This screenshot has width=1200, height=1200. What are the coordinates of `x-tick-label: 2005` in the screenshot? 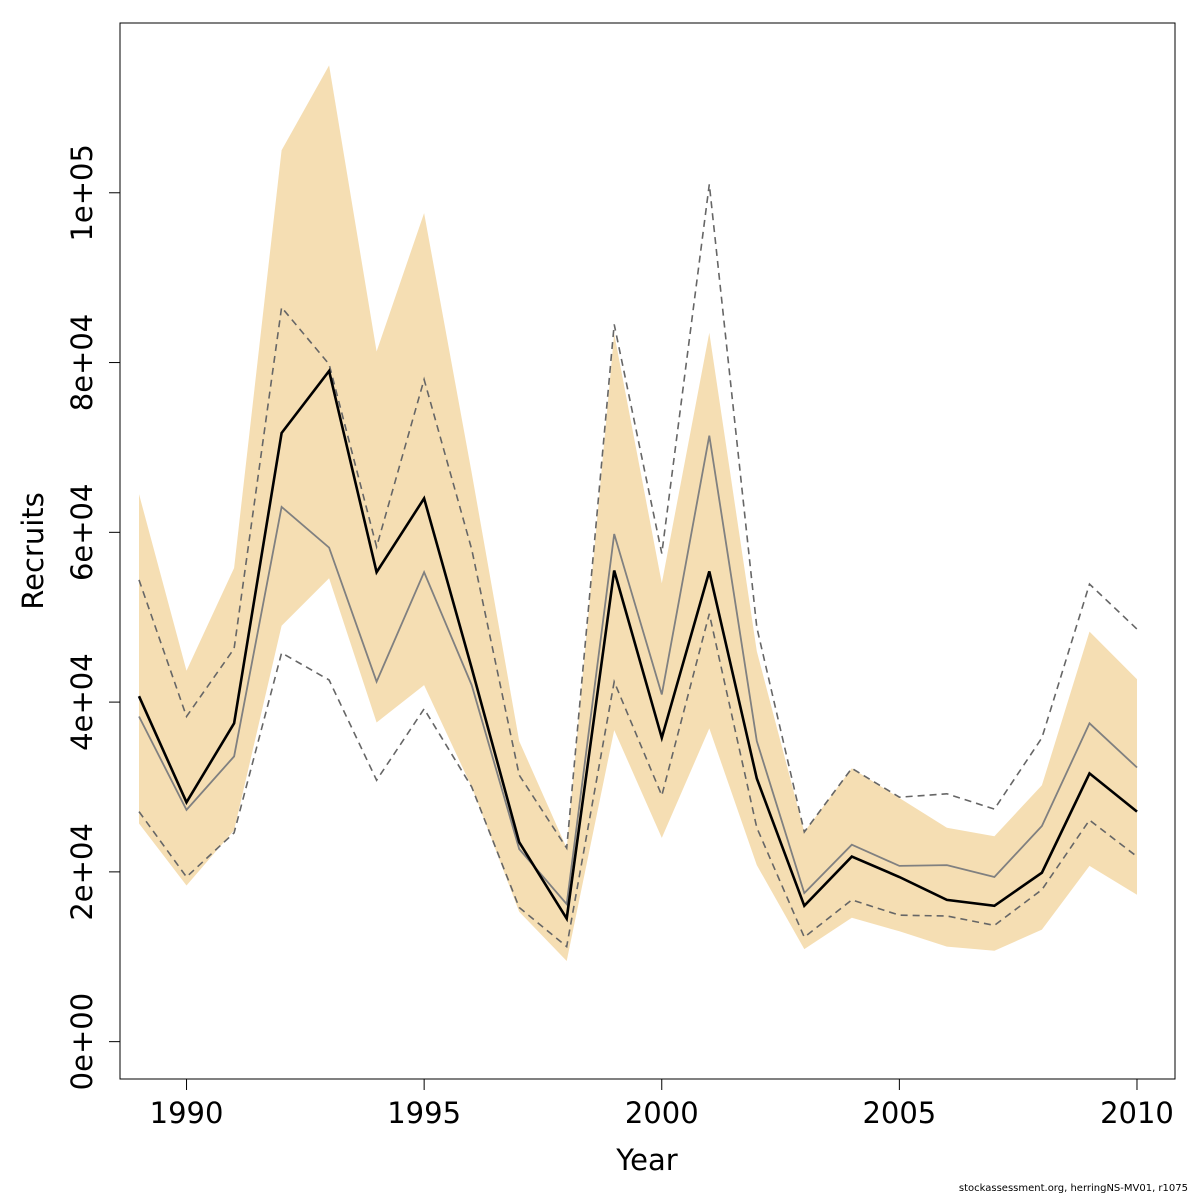 It's located at (899, 1113).